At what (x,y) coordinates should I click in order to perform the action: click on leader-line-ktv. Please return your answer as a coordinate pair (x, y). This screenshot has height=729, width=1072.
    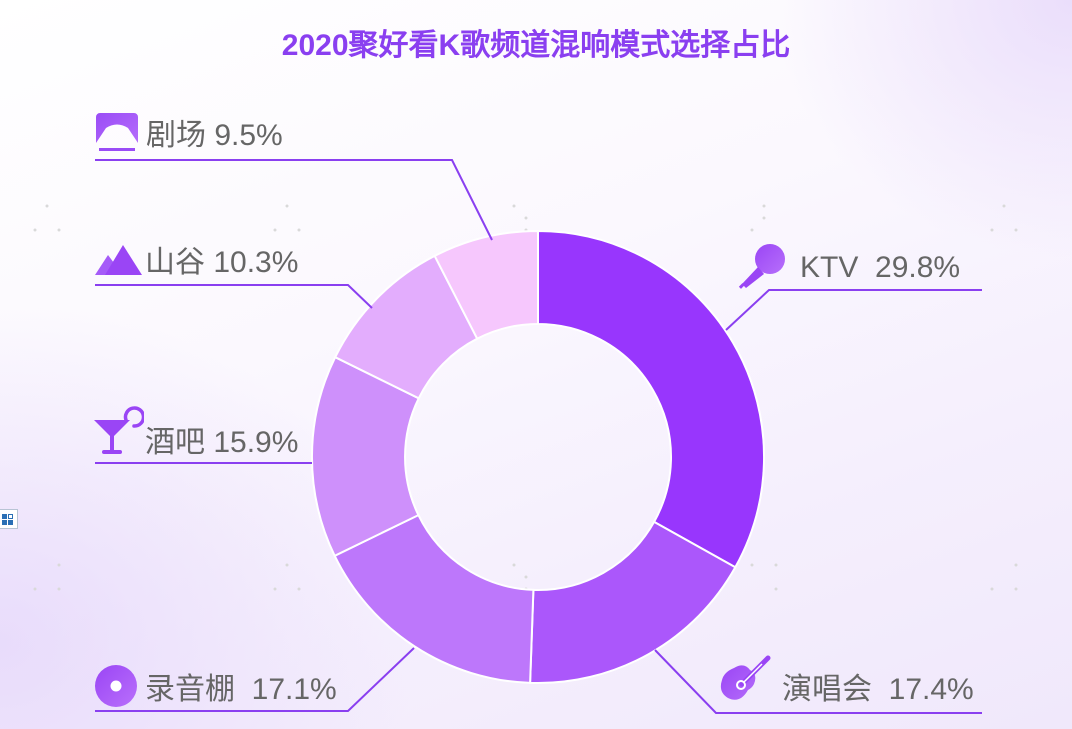
    Looking at the image, I should click on (853, 310).